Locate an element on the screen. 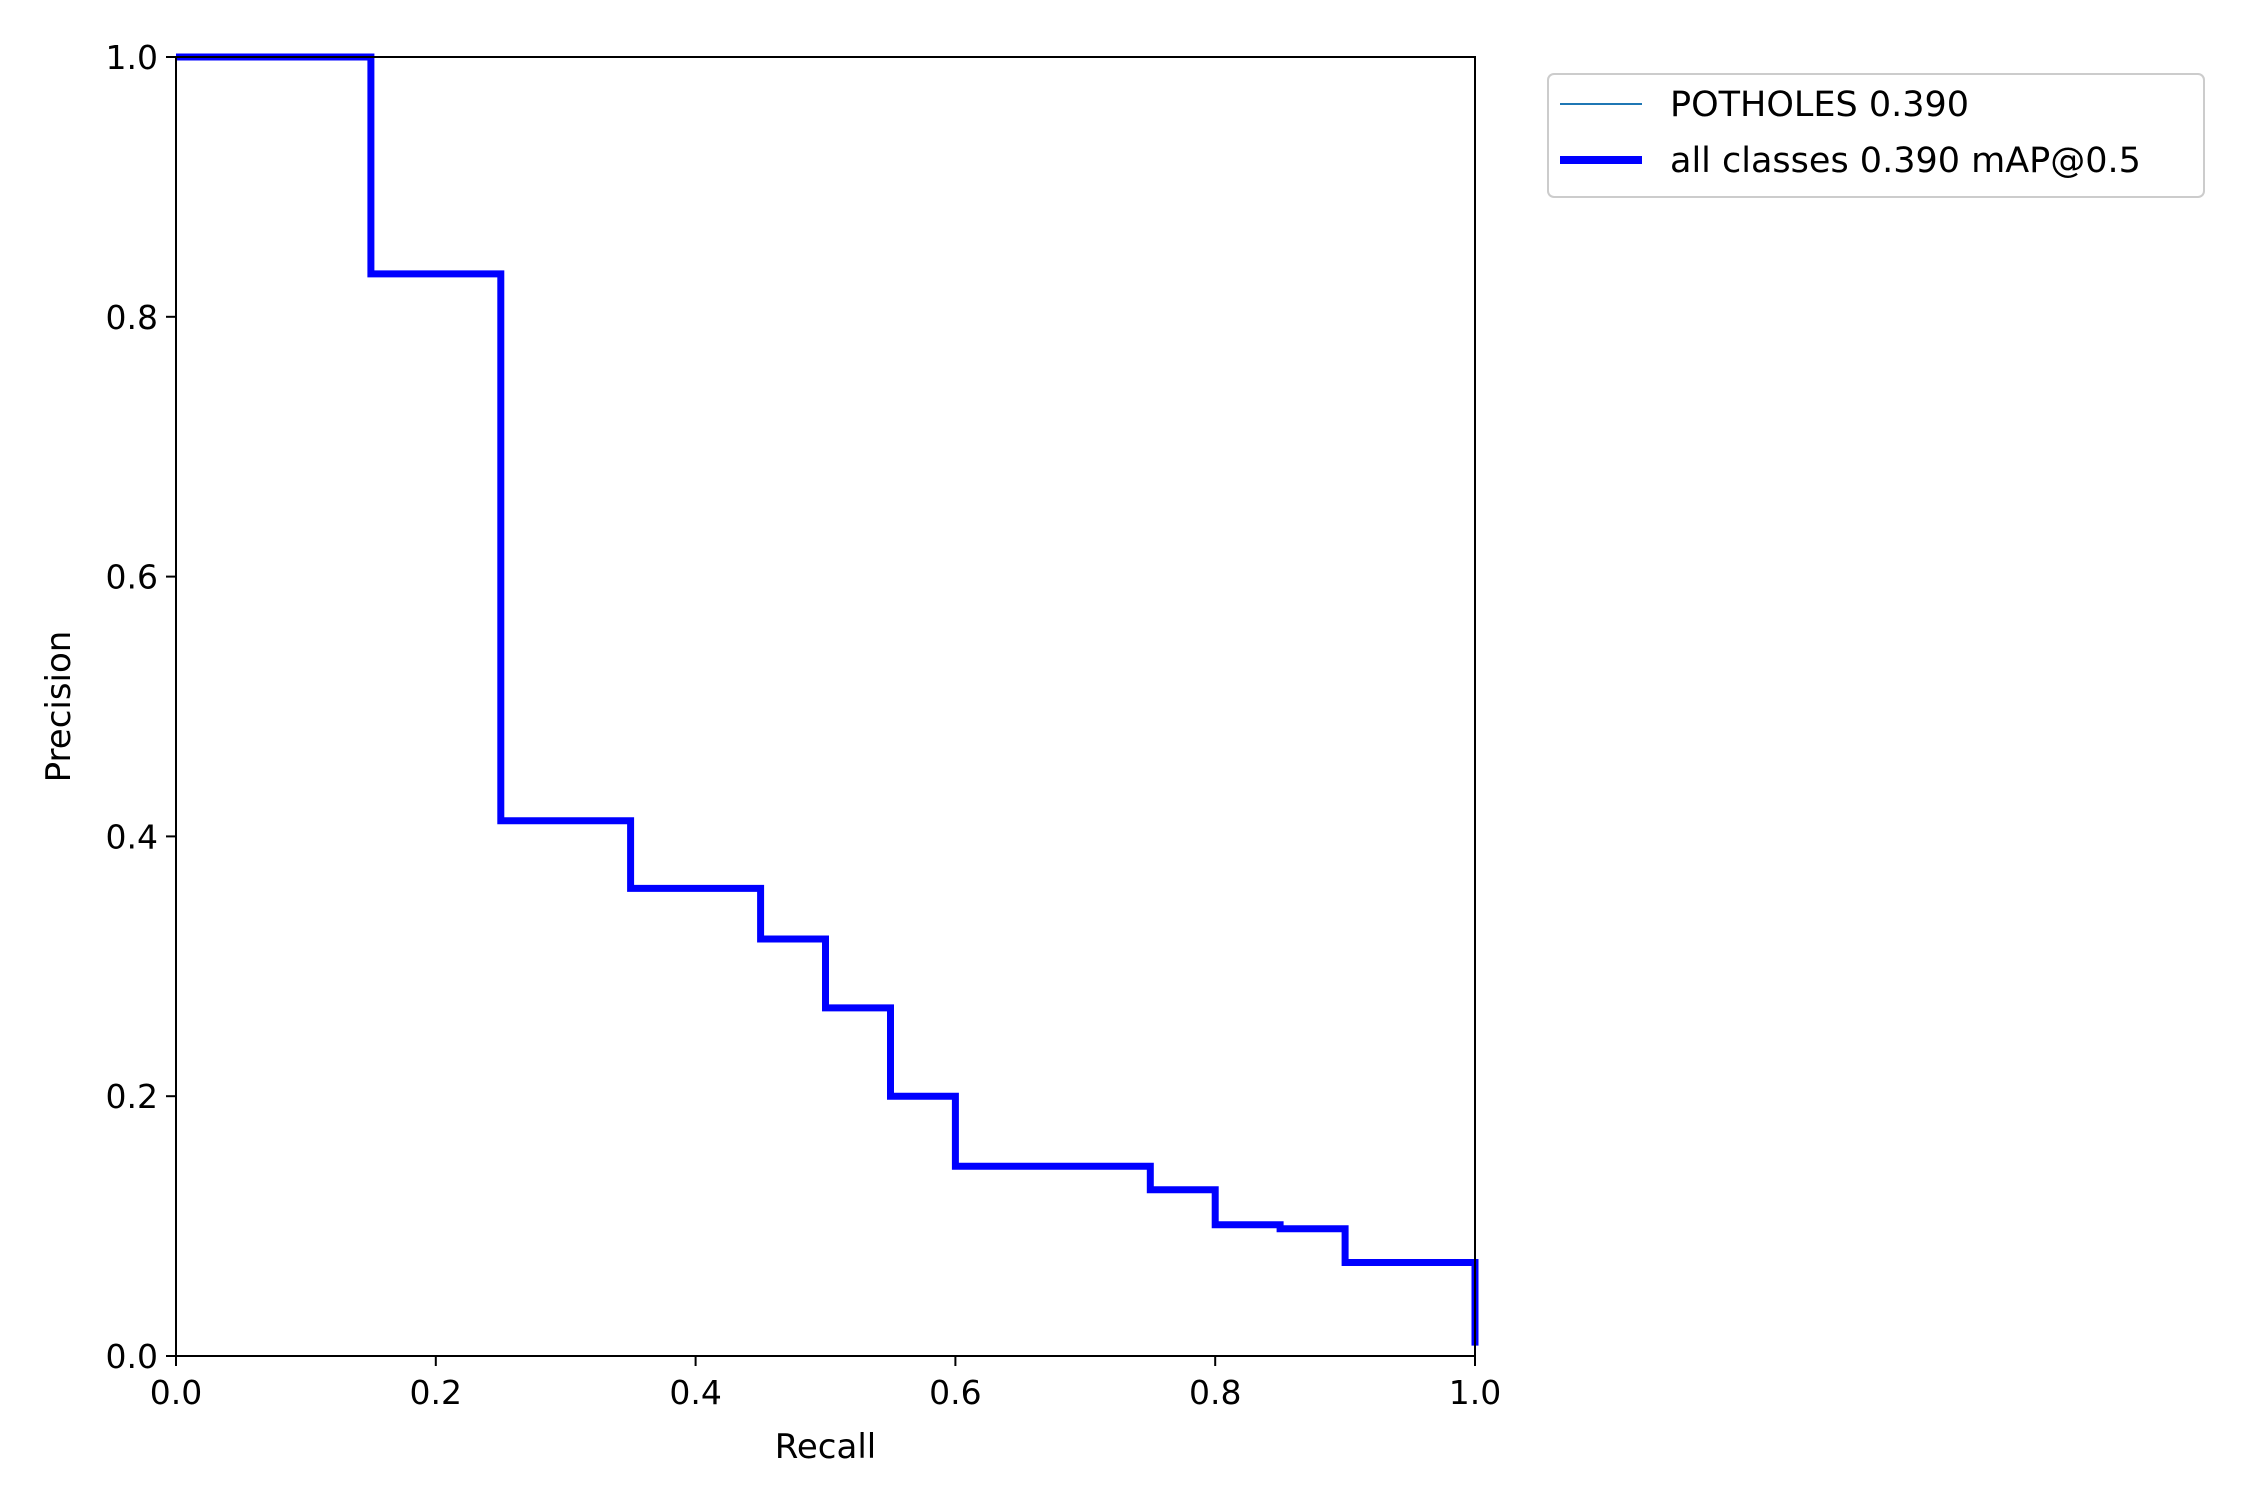 This screenshot has width=2250, height=1500. y-ticks: 0.0 0.2 0.4 0.6 0.8 1.0 is located at coordinates (141, 707).